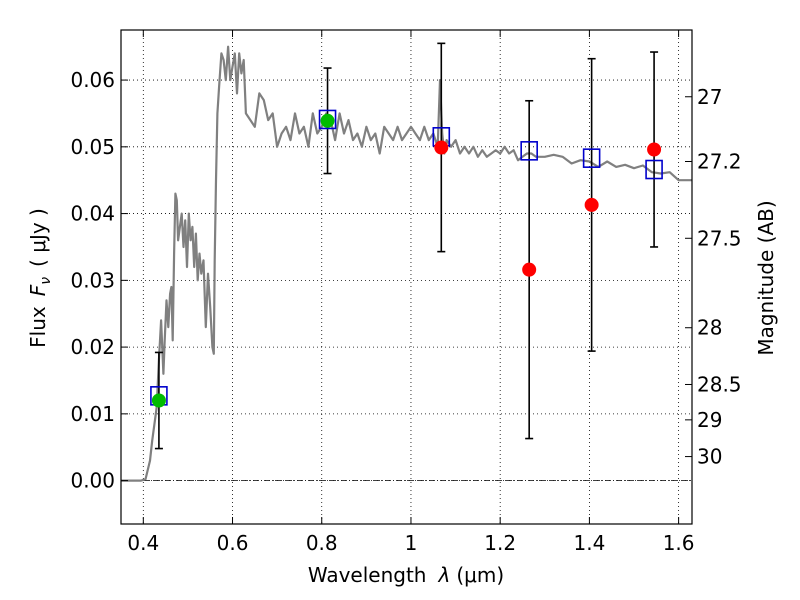 The width and height of the screenshot is (800, 600). Describe the element at coordinates (38, 237) in the screenshot. I see `y-axis-label-unit: ( μJy )` at that location.